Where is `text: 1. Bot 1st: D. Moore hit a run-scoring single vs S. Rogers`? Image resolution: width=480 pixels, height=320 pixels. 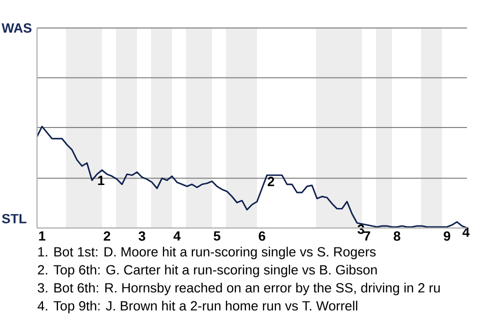
text: 1. Bot 1st: D. Moore hit a run-scoring single vs S. Rogers is located at coordinates (207, 253).